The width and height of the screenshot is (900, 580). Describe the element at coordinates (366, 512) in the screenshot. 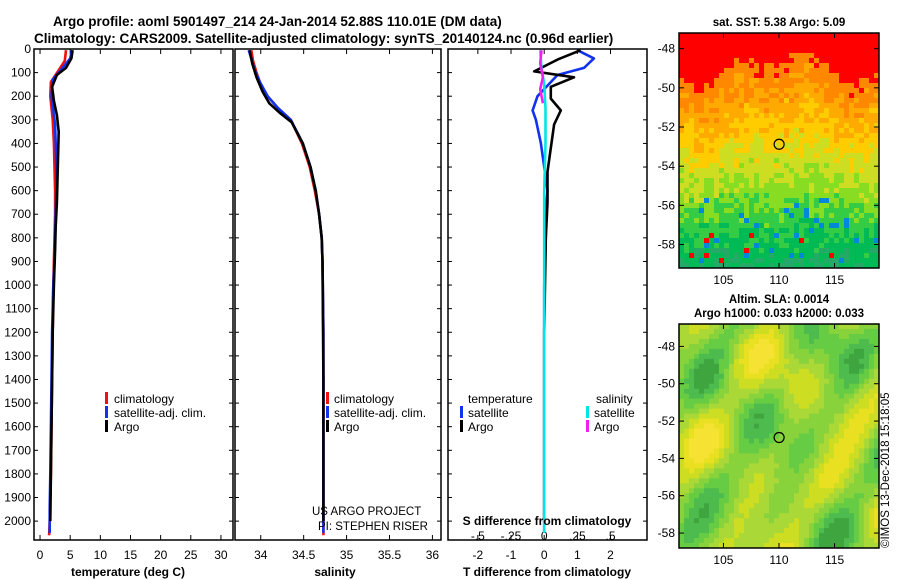

I see `project-annotation: US ARGO PROJECT` at that location.